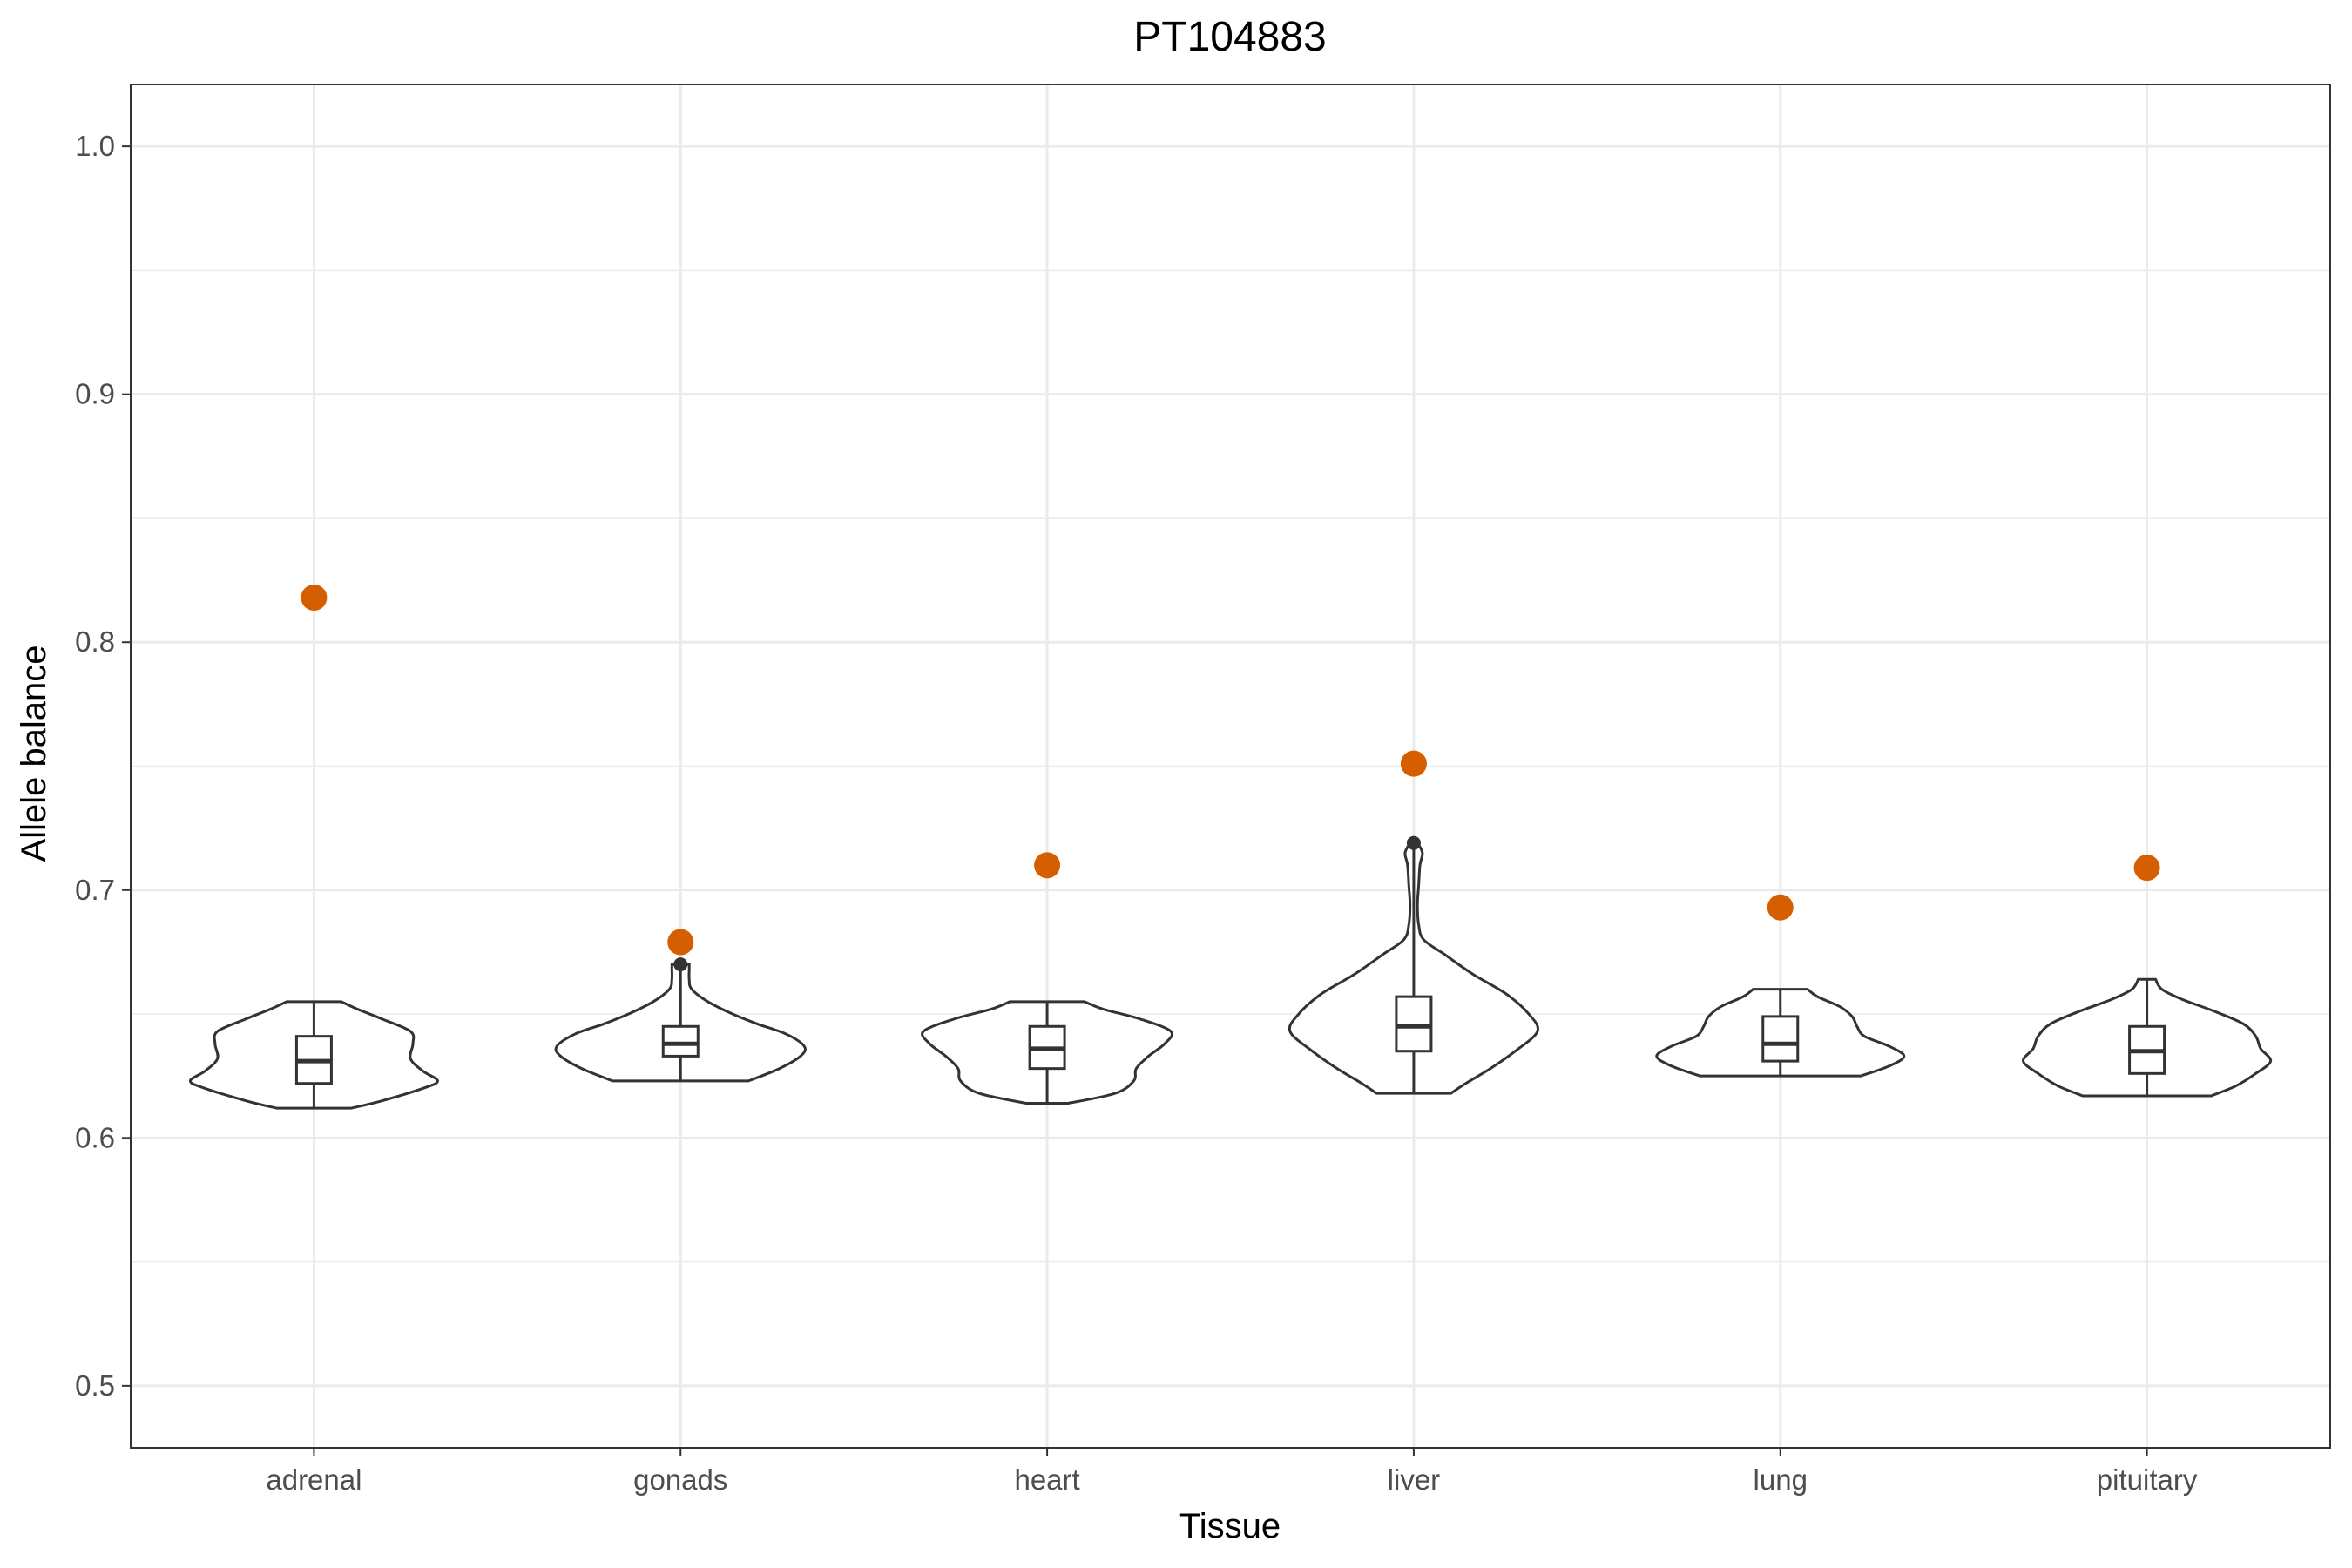 The width and height of the screenshot is (2352, 1568). I want to click on x-axis-title: Tissue, so click(1230, 1526).